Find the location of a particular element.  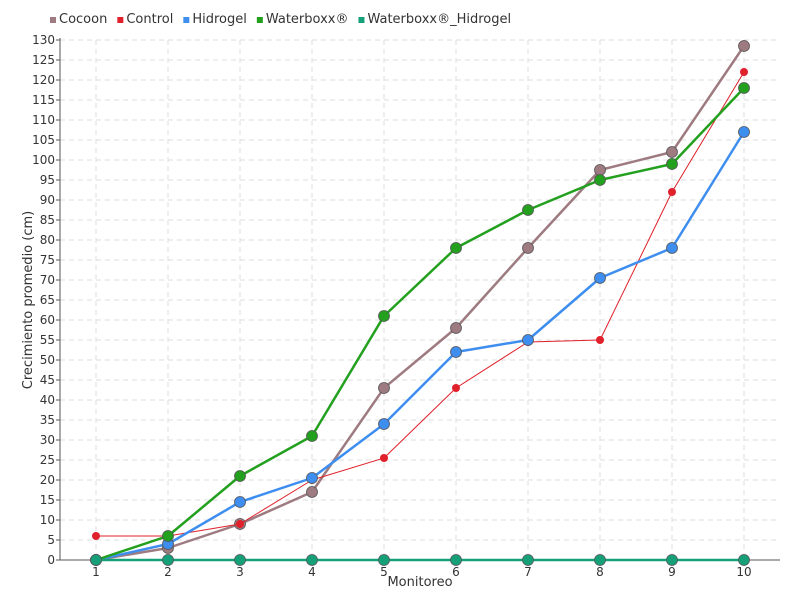

y-tick-label: 40 is located at coordinates (47, 400).